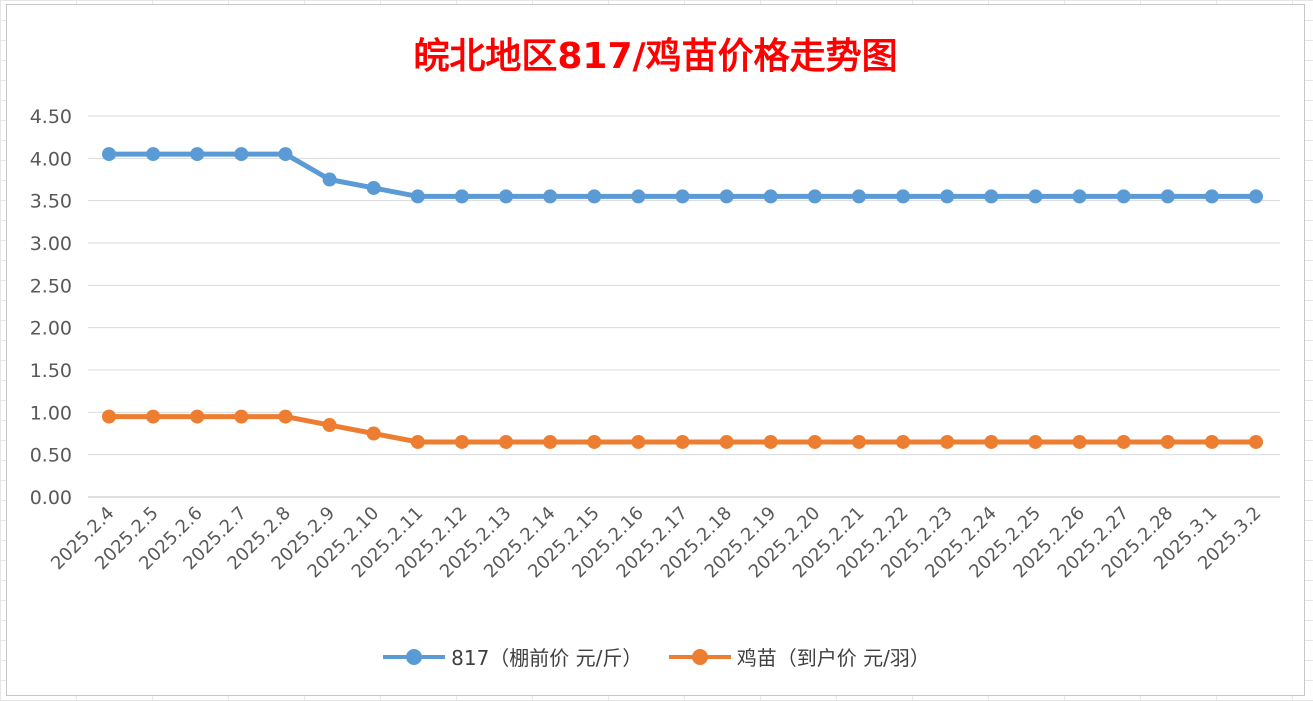  Describe the element at coordinates (51, 202) in the screenshot. I see `y-tick-label: 3.50` at that location.